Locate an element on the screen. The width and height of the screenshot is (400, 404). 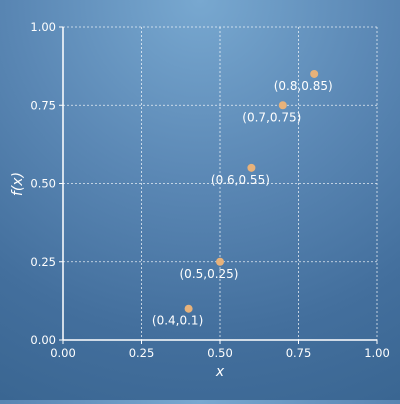
data-label-1: (0.5,0.25) is located at coordinates (209, 274).